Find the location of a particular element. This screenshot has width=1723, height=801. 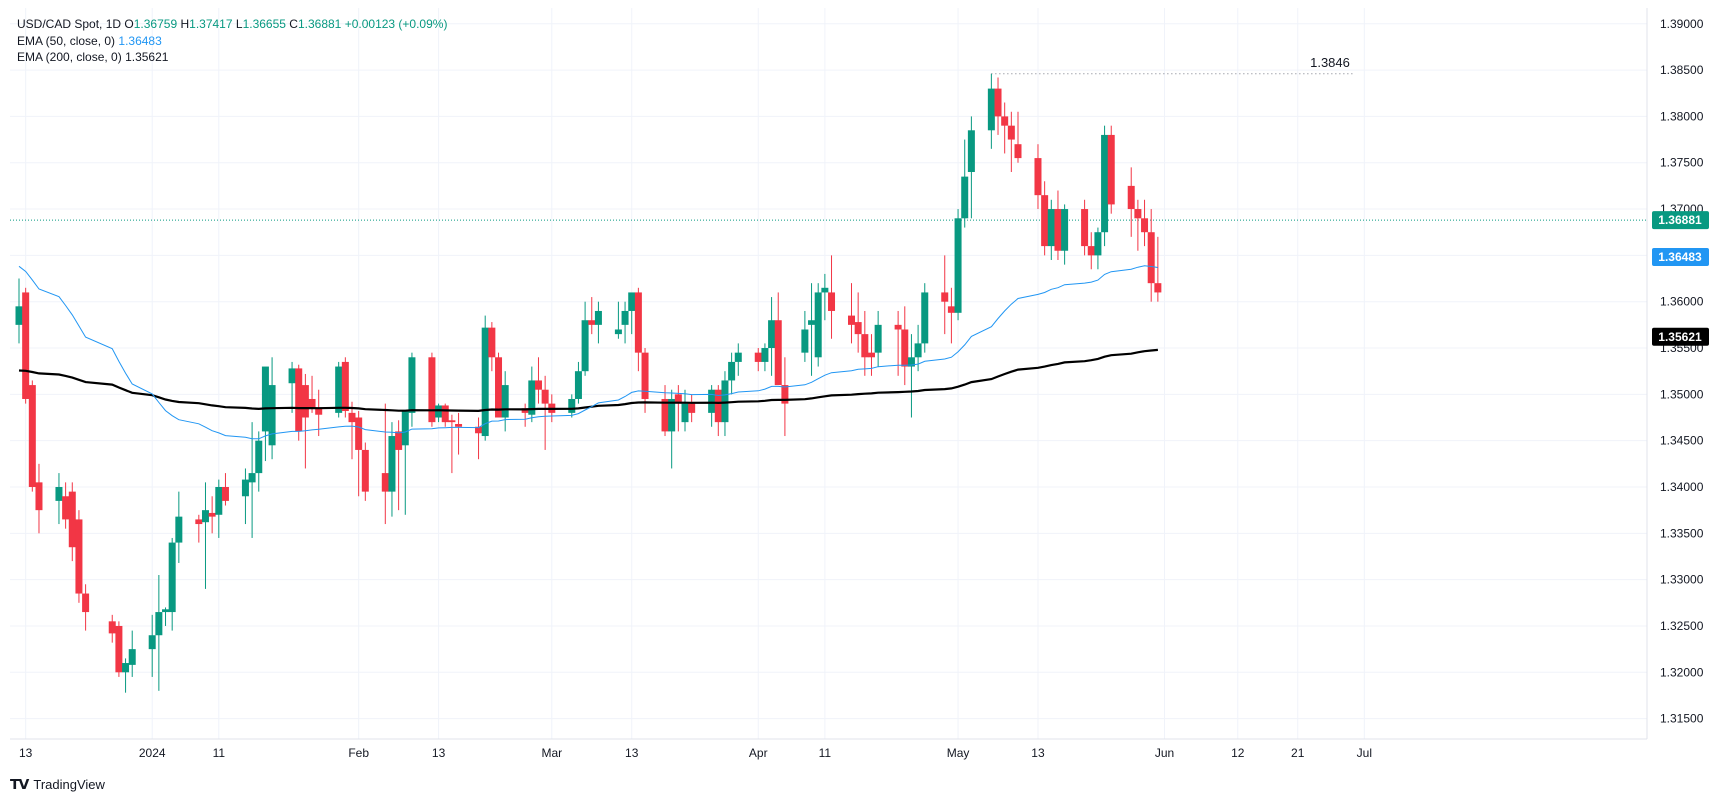

change-value: +0.00123 (+0.09%) is located at coordinates (396, 24).